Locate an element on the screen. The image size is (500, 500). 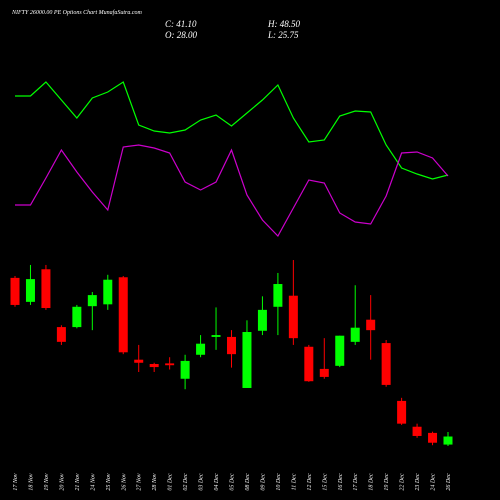
x-tick-label: 18 Nov is located at coordinates (31, 482).